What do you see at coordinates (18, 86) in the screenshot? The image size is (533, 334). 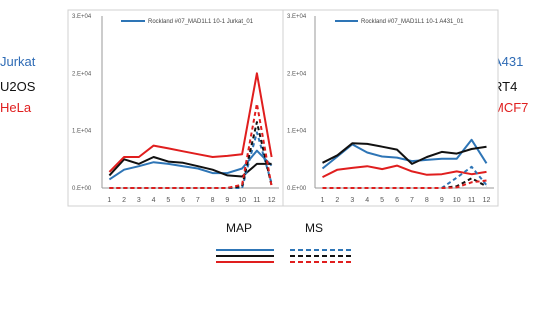 I see `label-u2os: U2OS` at bounding box center [18, 86].